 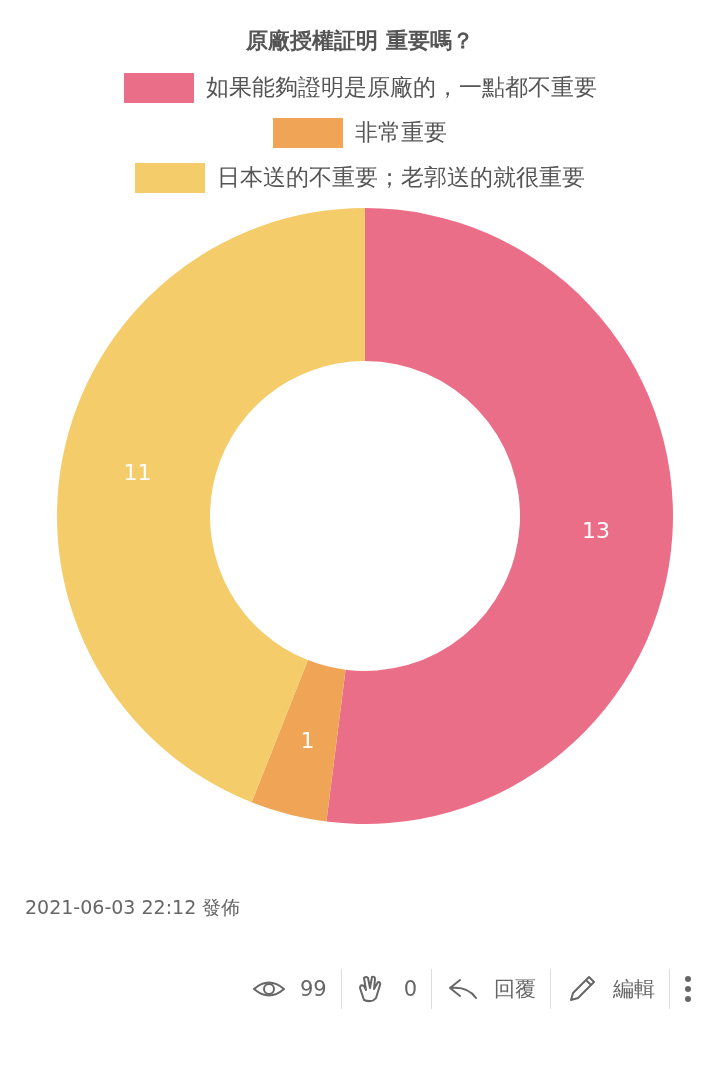 What do you see at coordinates (133, 907) in the screenshot?
I see `text: 2021-06-03 22:12 發佈` at bounding box center [133, 907].